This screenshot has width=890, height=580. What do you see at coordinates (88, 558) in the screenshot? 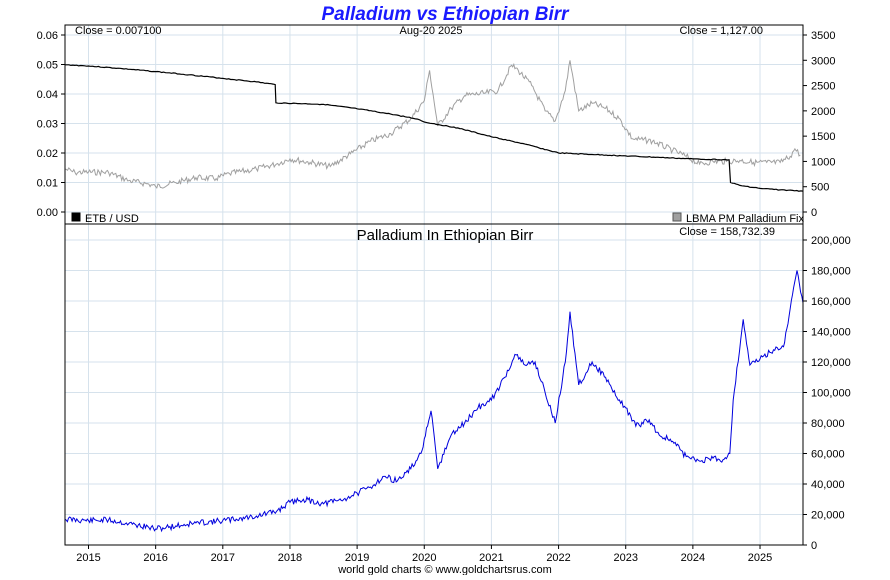
I see `x-tick-label: 2015` at bounding box center [88, 558].